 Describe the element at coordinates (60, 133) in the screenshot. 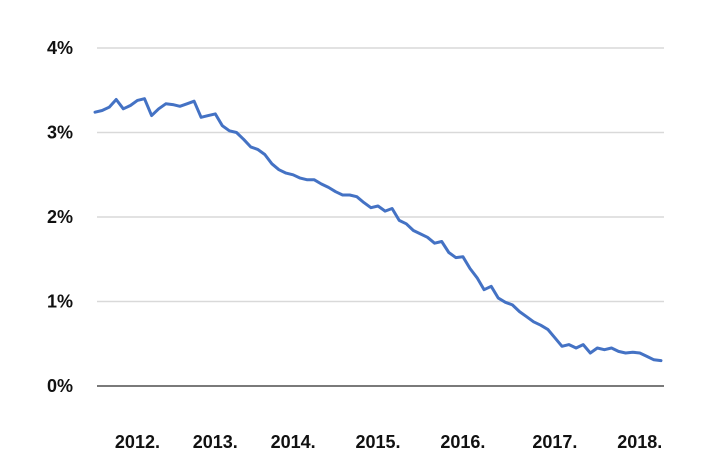

I see `y-axis-label: 3%` at that location.